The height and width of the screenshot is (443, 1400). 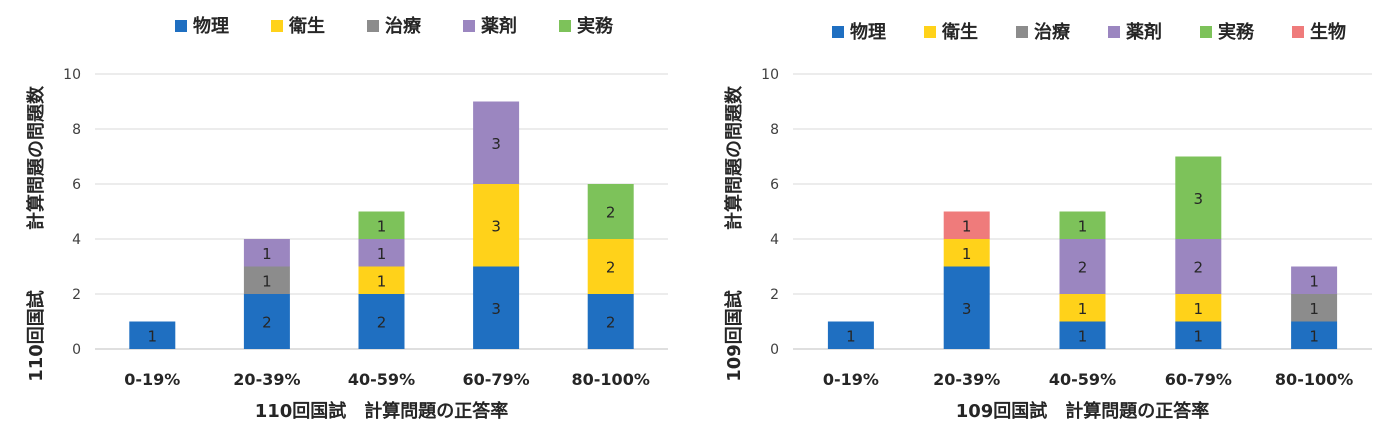 What do you see at coordinates (403, 26) in the screenshot?
I see `legend-label: 治療` at bounding box center [403, 26].